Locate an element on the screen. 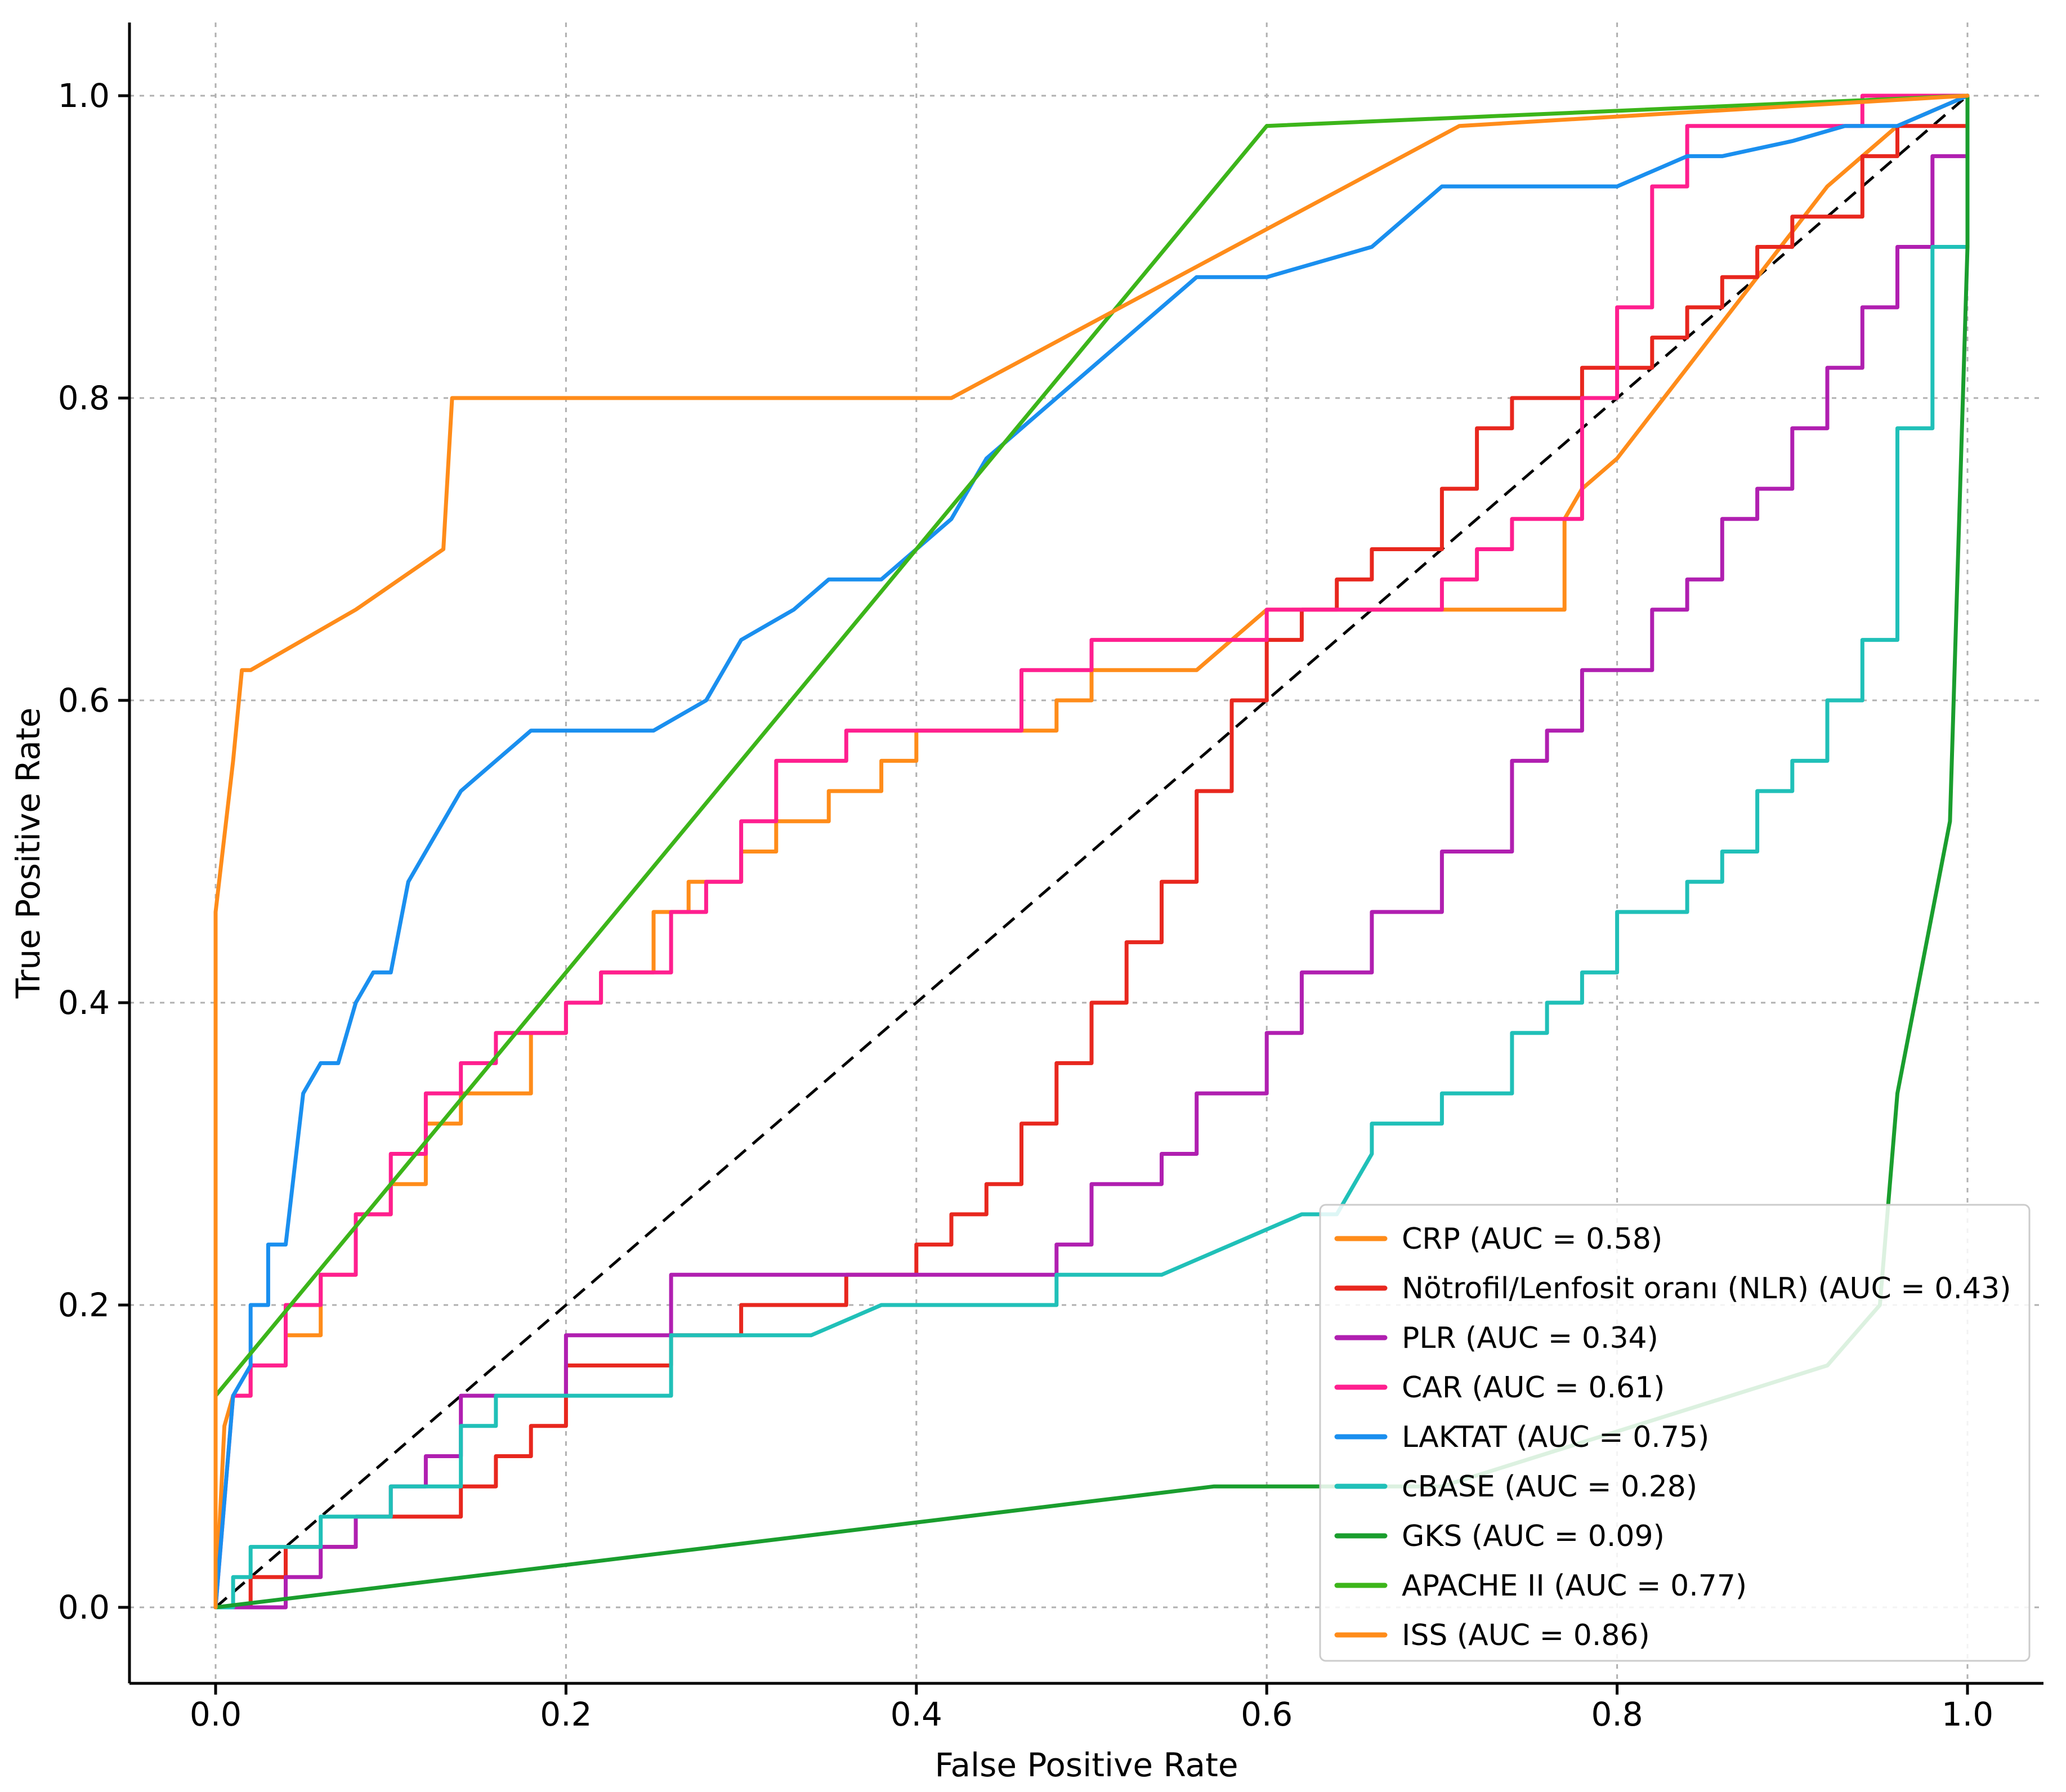 This screenshot has width=2066, height=1792. y-tick-label: 0.0 is located at coordinates (84, 1607).